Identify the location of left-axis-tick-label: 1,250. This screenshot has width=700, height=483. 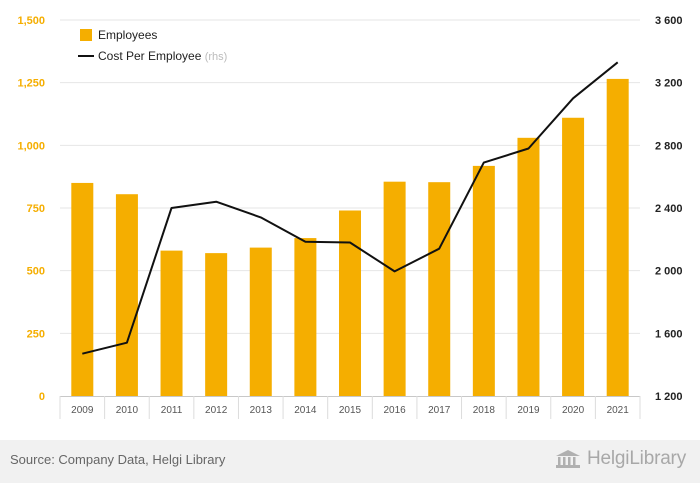
(31, 84).